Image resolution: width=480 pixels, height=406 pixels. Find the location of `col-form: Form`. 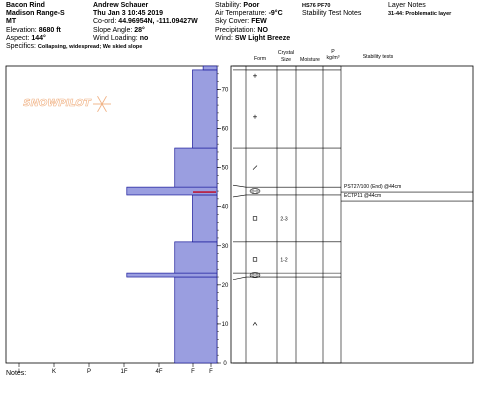

col-form: Form is located at coordinates (260, 59).